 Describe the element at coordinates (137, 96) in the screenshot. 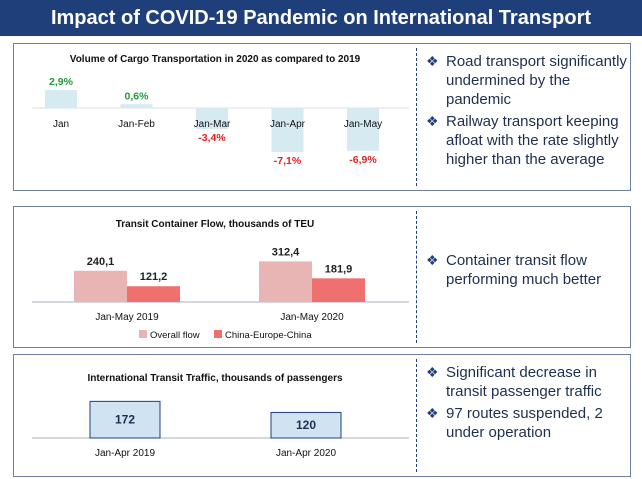

I see `data-label: 0,6%` at that location.